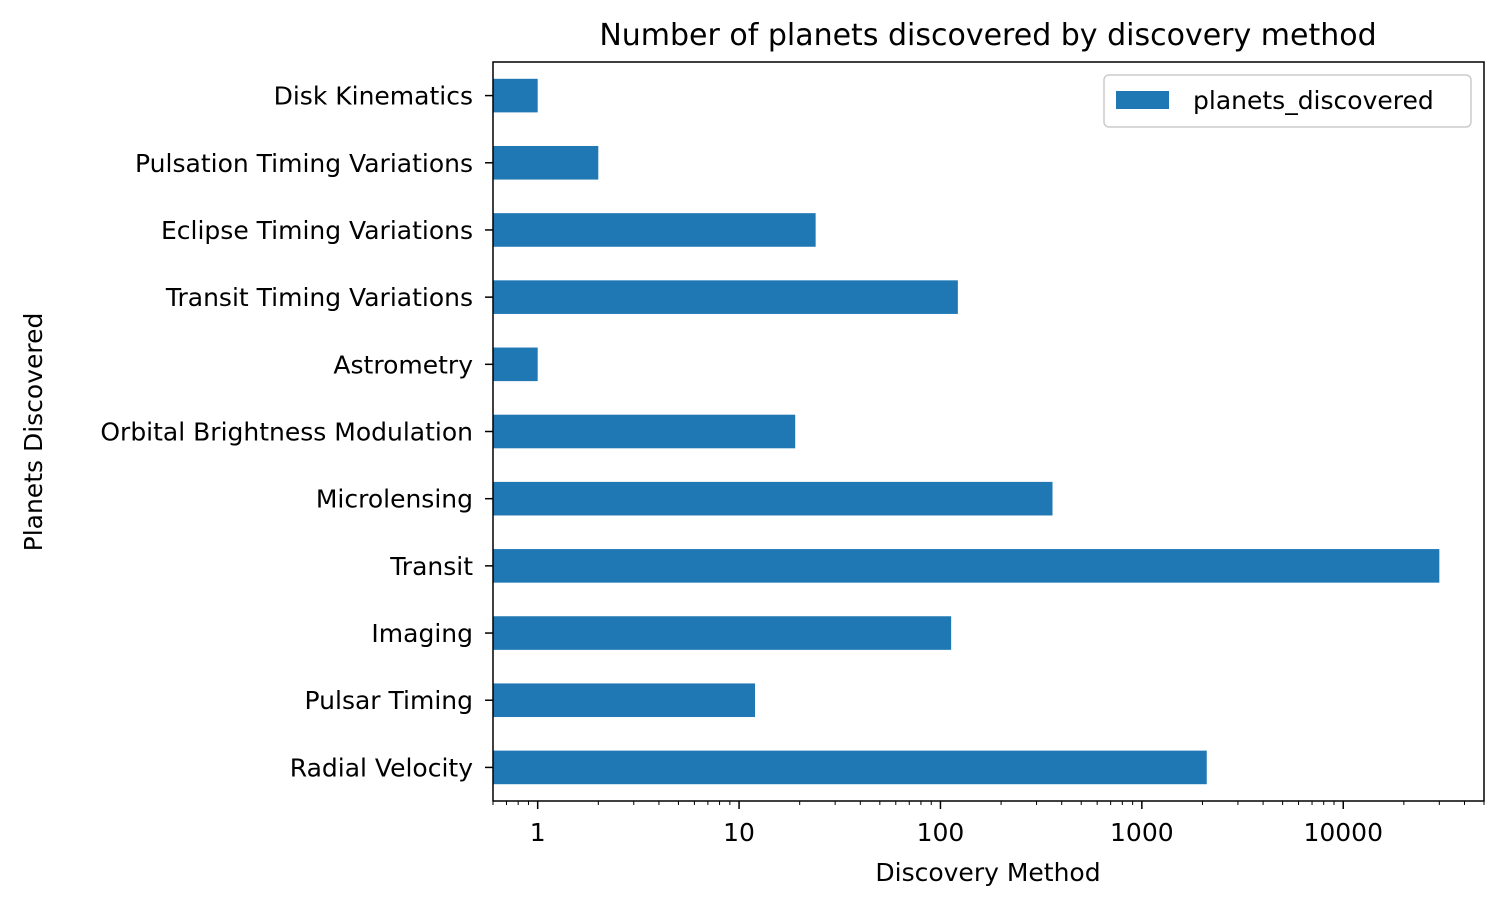 This screenshot has width=1504, height=908. Describe the element at coordinates (546, 162) in the screenshot. I see `bar-pulsation-timing-variations` at that location.